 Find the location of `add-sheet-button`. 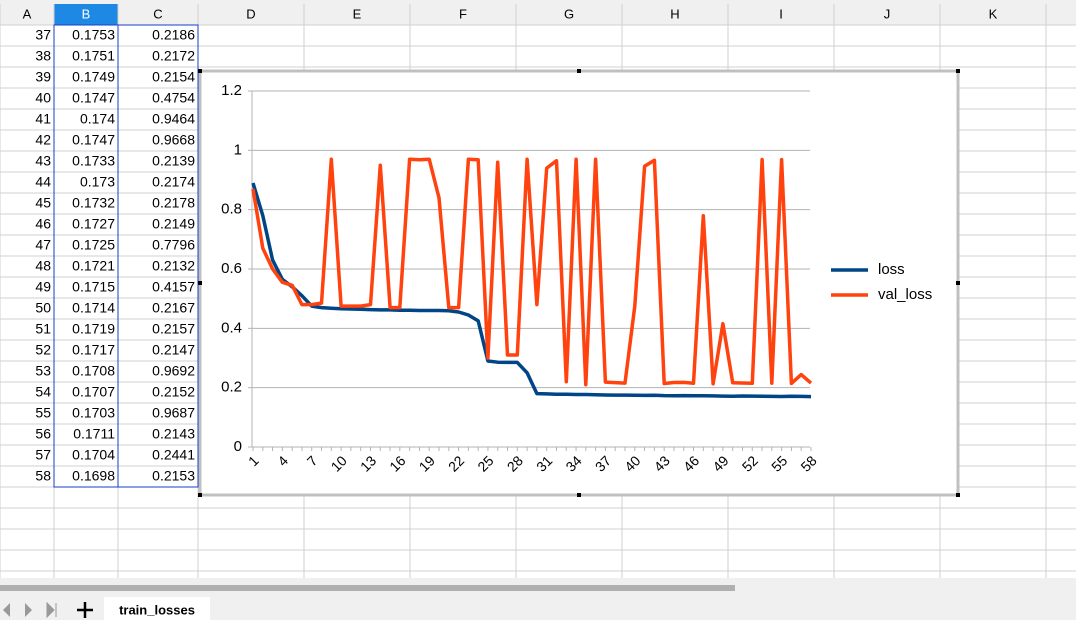

add-sheet-button is located at coordinates (85, 610).